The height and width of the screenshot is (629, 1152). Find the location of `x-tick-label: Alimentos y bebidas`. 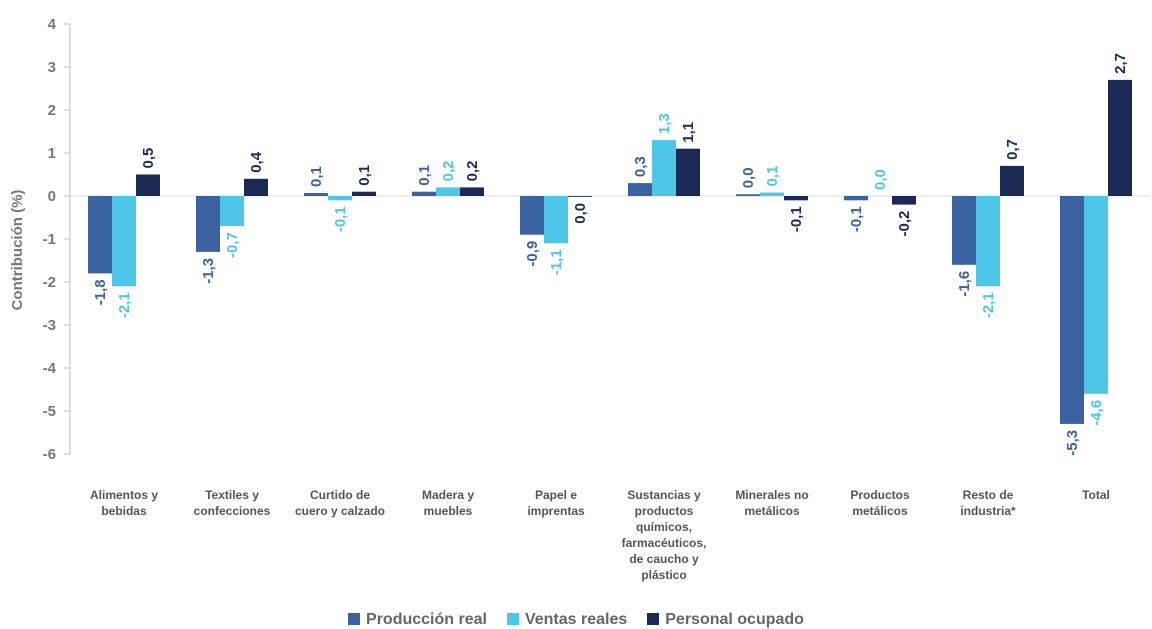

x-tick-label: Alimentos y bebidas is located at coordinates (123, 503).